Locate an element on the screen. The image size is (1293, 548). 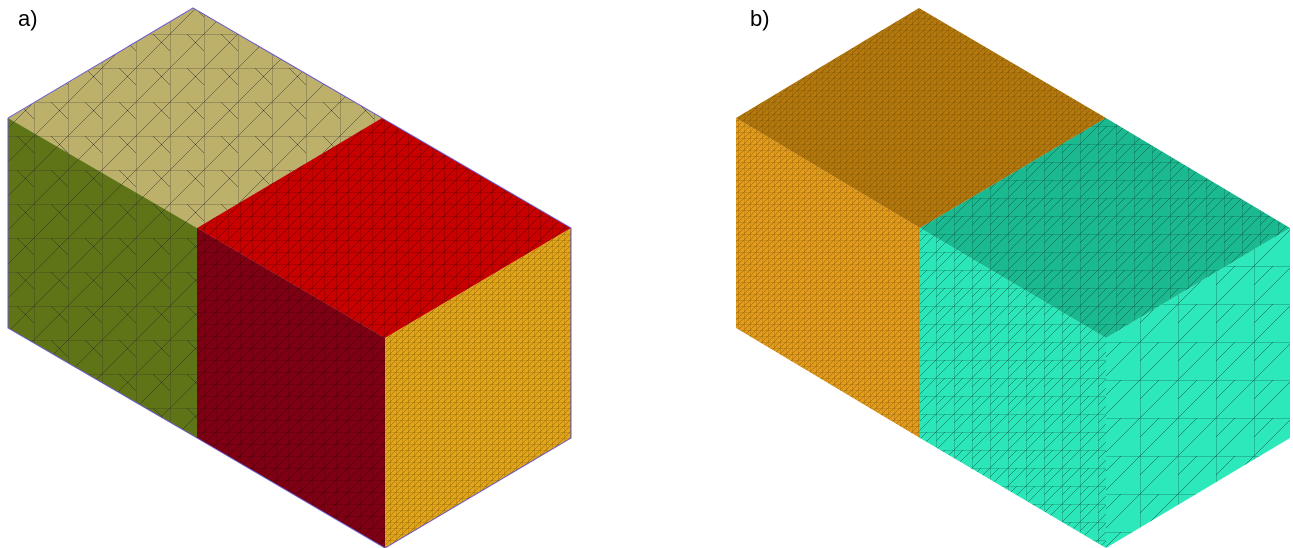
panel-b-left-block-front-mesh is located at coordinates (828, 278).